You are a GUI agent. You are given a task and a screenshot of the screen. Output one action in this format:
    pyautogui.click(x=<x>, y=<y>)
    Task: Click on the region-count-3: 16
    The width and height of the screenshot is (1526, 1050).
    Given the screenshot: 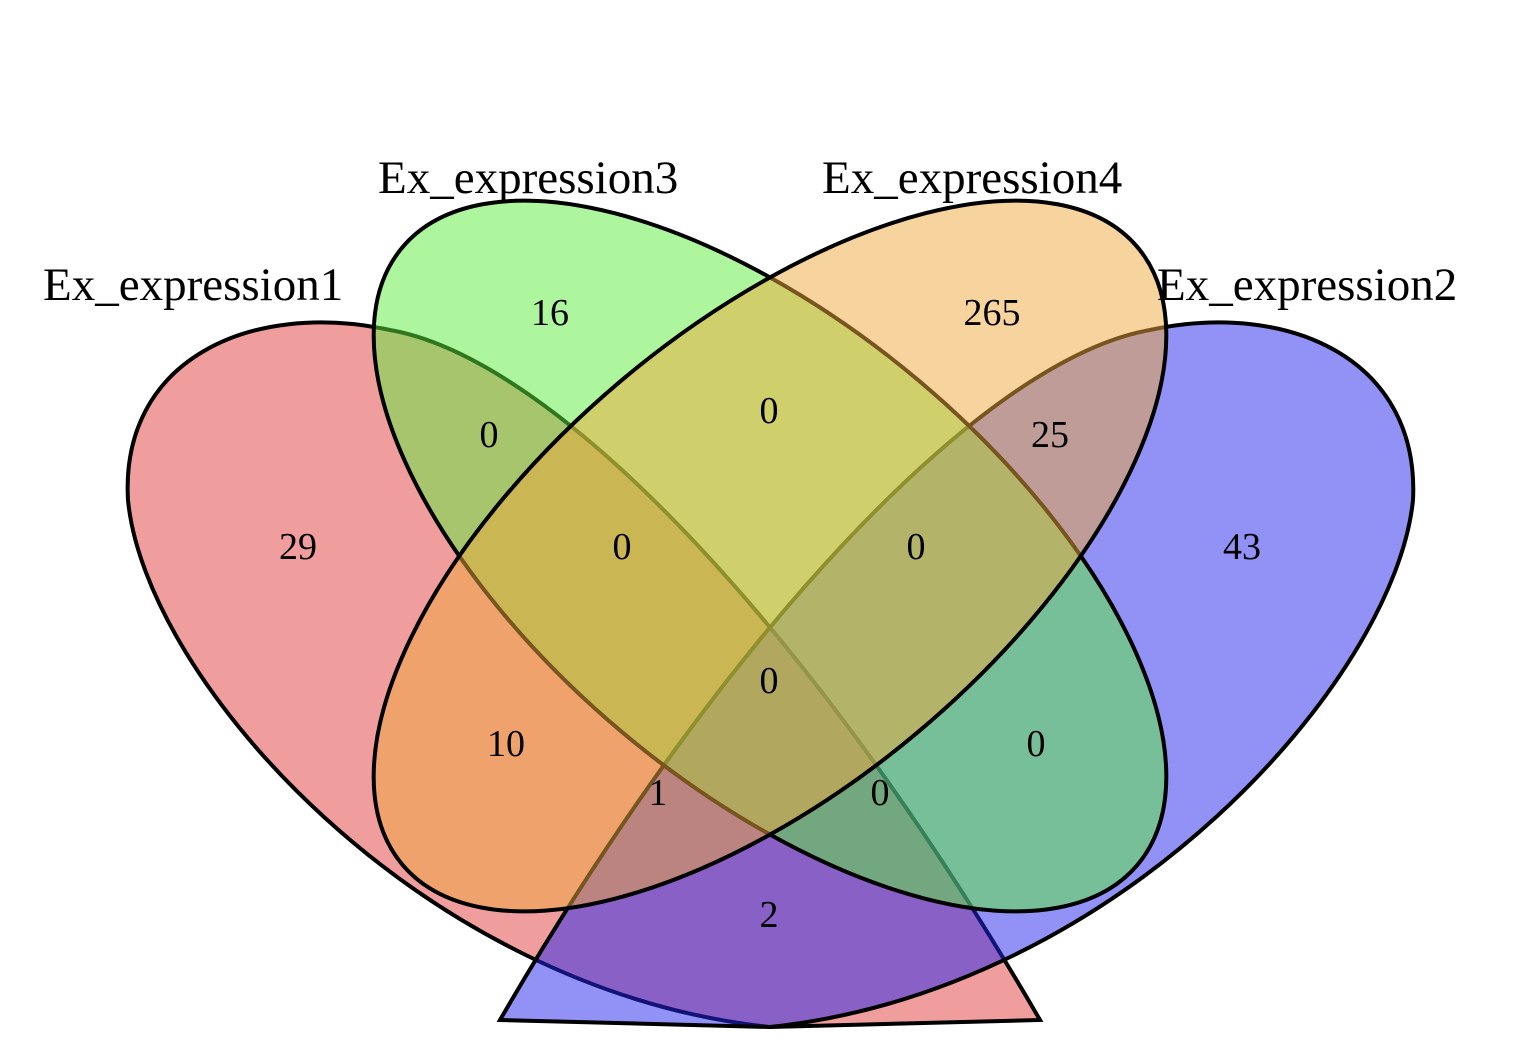 What is the action you would take?
    pyautogui.click(x=550, y=313)
    